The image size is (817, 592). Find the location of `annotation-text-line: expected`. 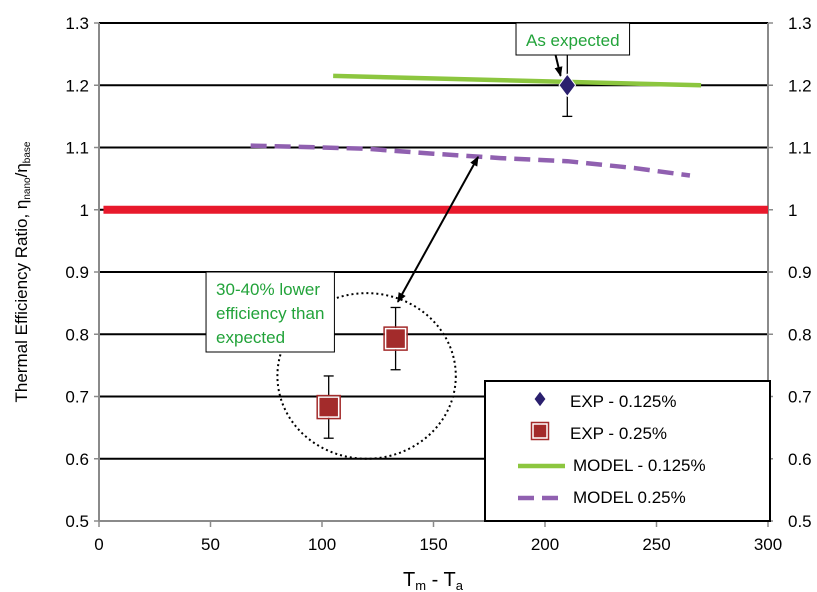

annotation-text-line: expected is located at coordinates (250, 337).